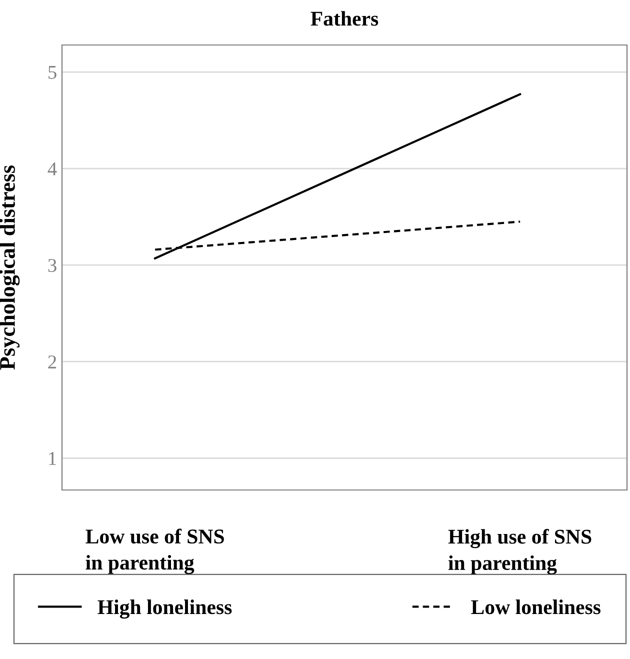  Describe the element at coordinates (155, 551) in the screenshot. I see `x-tick-label: Low use of SNS in parenting` at that location.